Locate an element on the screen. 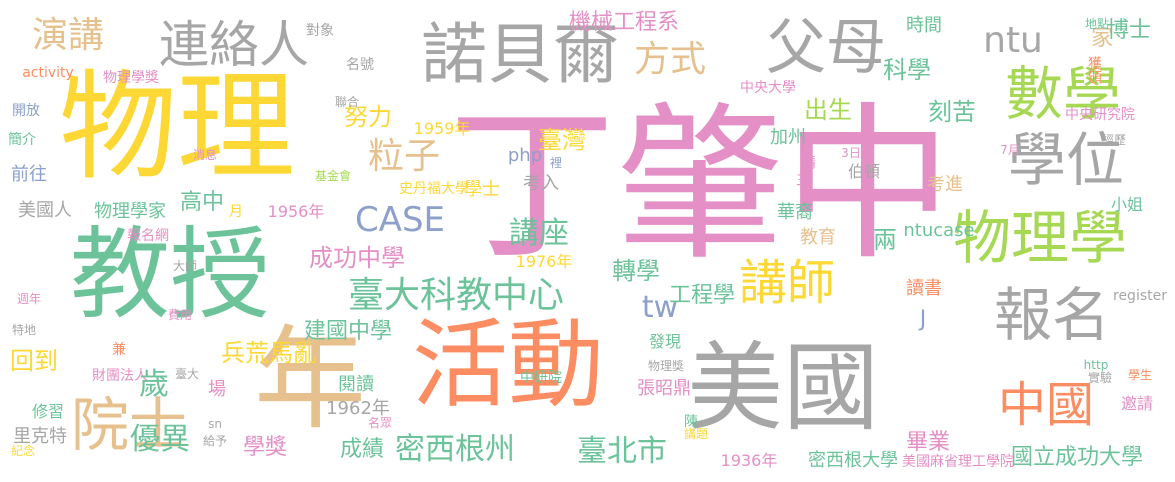  cloud-word: 簡介 is located at coordinates (22, 140).